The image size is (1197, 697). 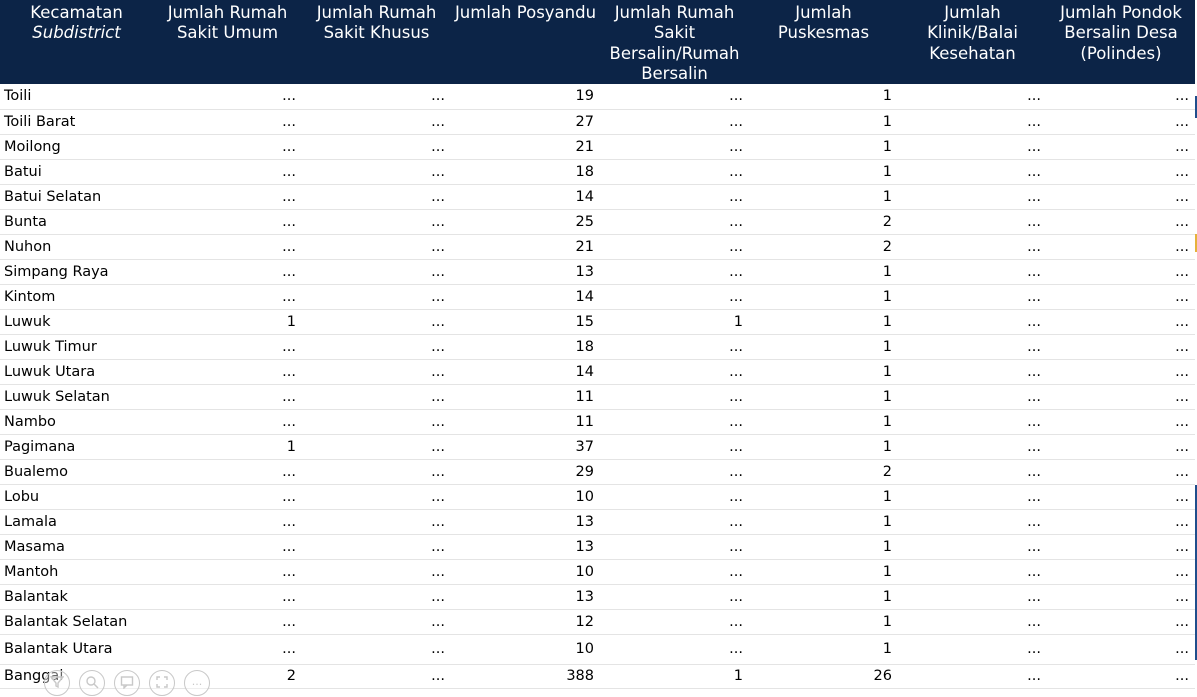 What do you see at coordinates (525, 42) in the screenshot?
I see `col-header-posyandu: Jumlah Posyandu` at bounding box center [525, 42].